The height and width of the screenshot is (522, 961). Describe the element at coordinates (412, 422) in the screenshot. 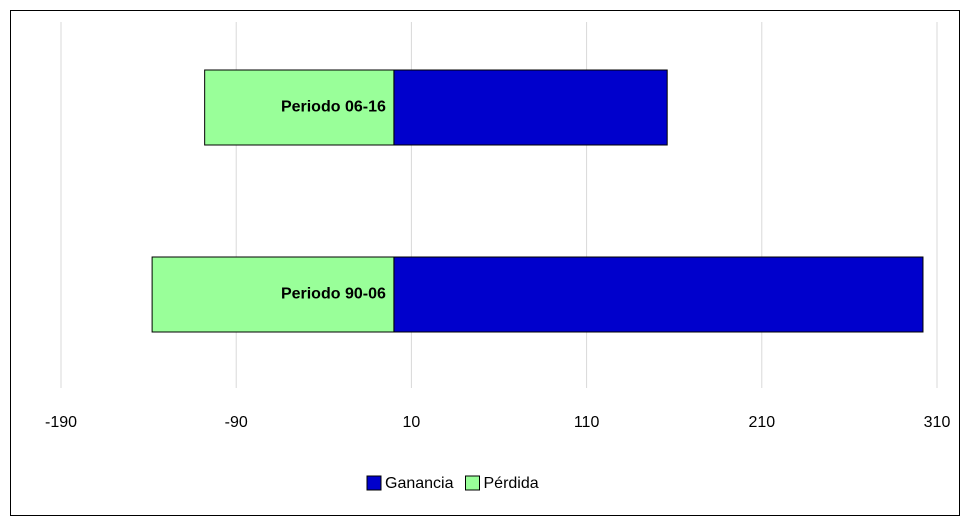

I see `x-tick-label: 10` at that location.